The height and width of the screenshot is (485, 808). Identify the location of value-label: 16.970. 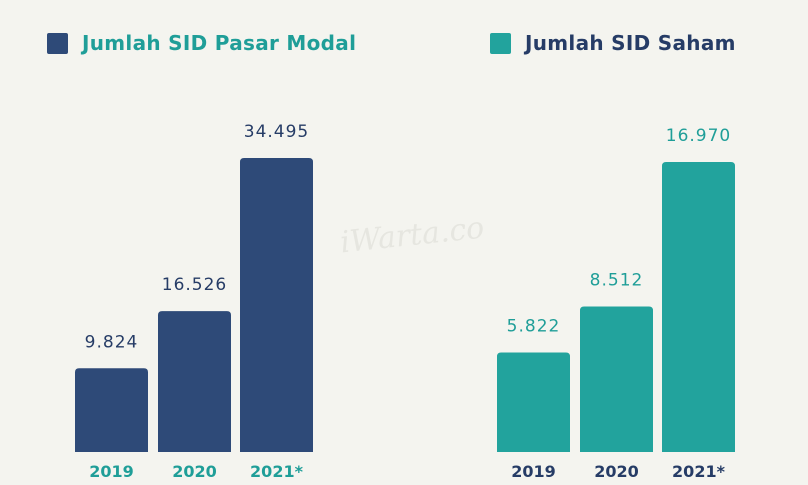
(698, 136).